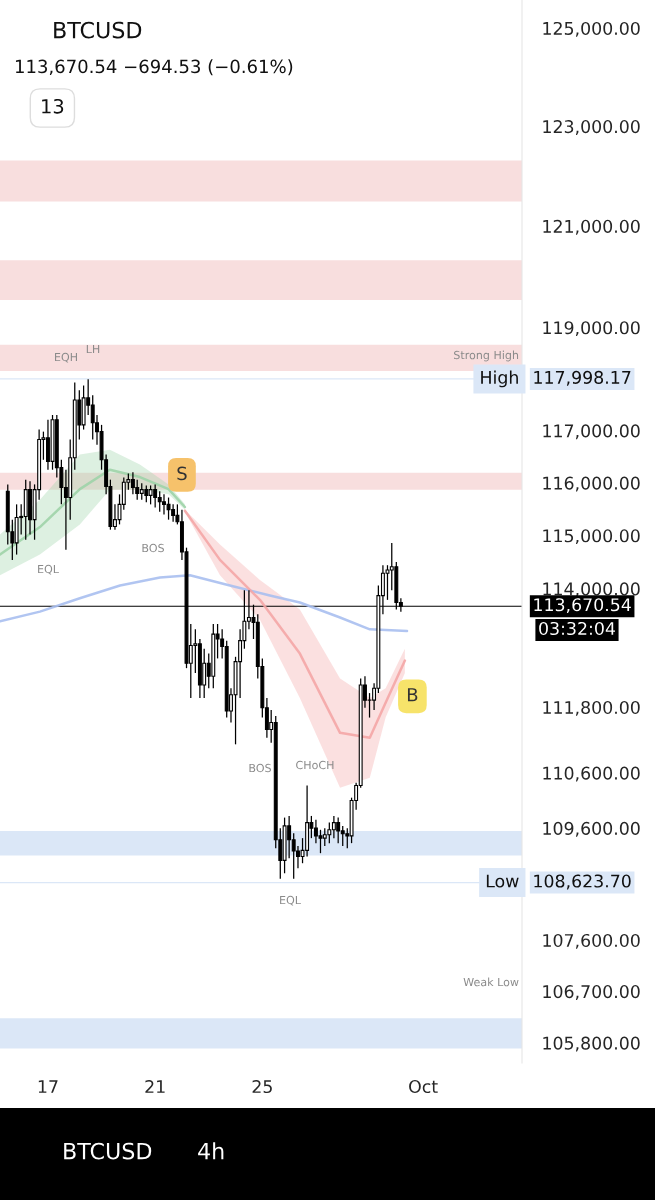 This screenshot has width=655, height=1200. I want to click on x-tick-label: 25, so click(262, 1086).